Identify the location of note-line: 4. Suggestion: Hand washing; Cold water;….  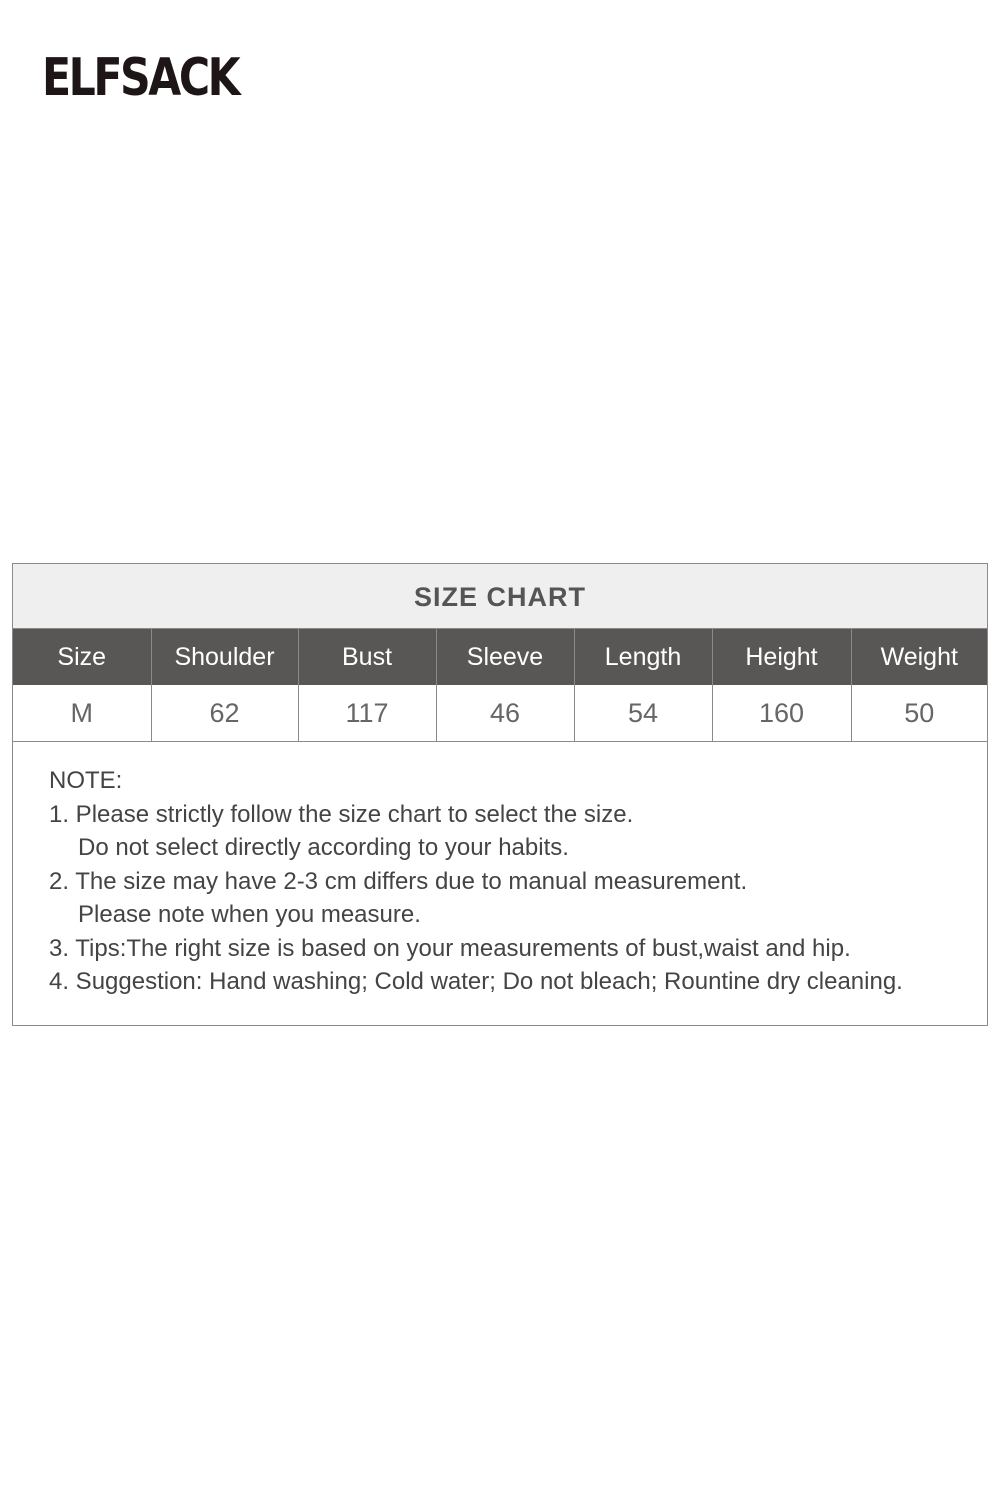
(476, 981).